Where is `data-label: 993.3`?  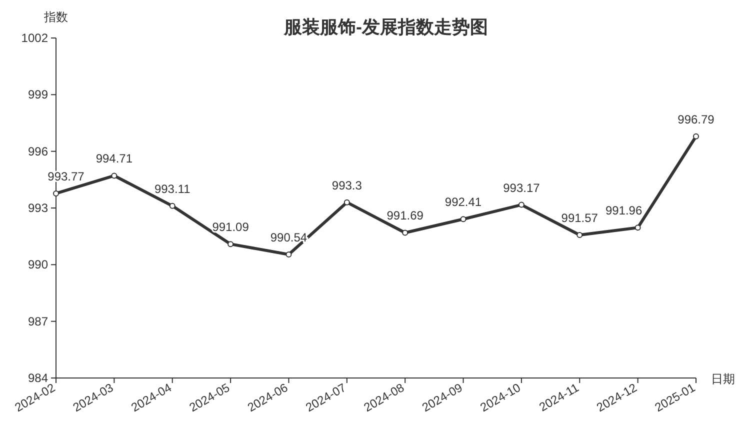
data-label: 993.3 is located at coordinates (347, 185).